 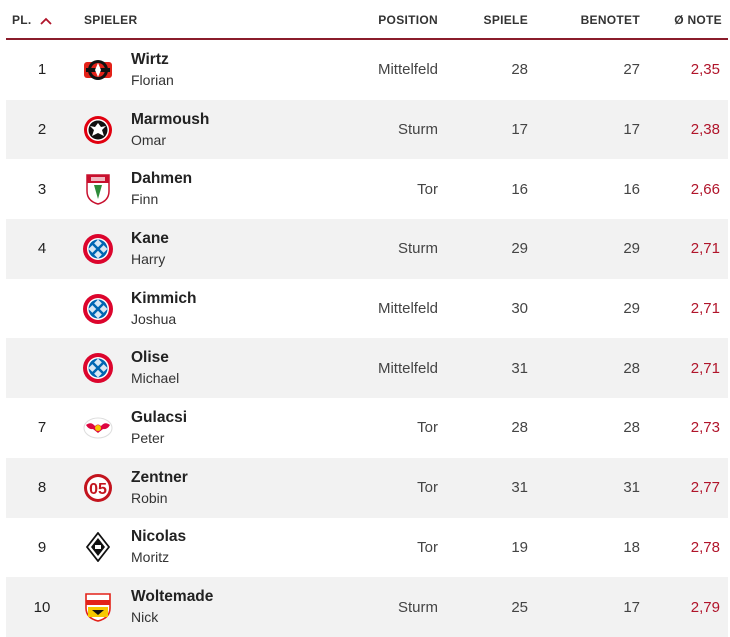 What do you see at coordinates (170, 130) in the screenshot?
I see `player-name-cell: Marmoush Omar` at bounding box center [170, 130].